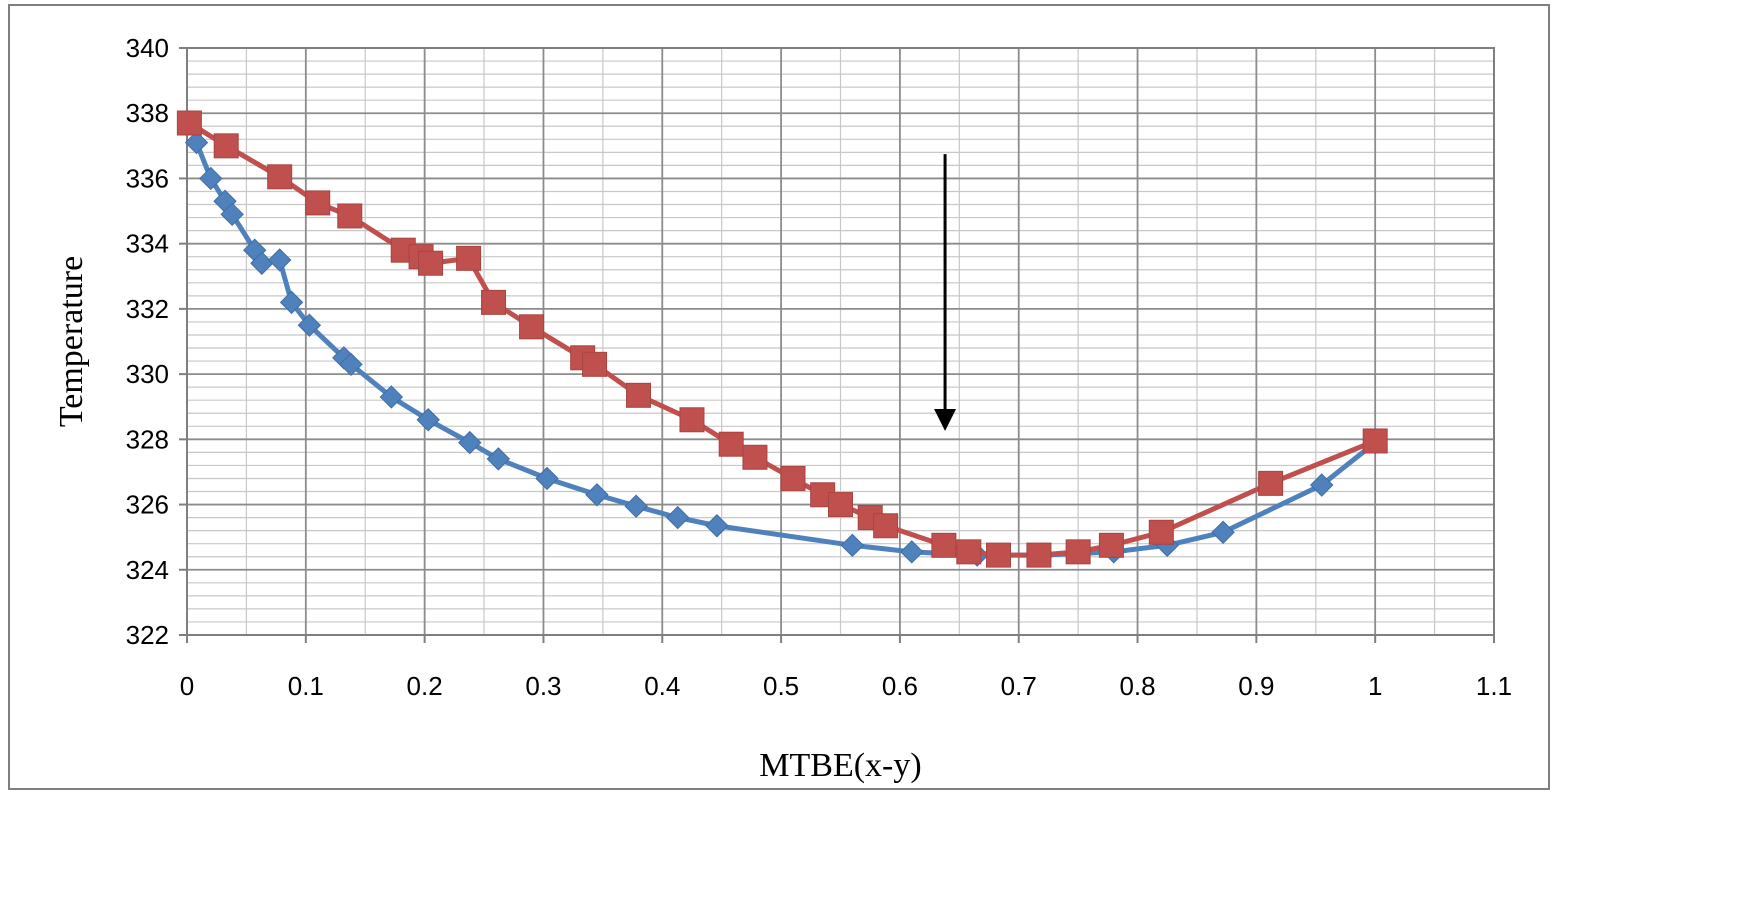  What do you see at coordinates (781, 686) in the screenshot?
I see `x-tick-label: 0.5` at bounding box center [781, 686].